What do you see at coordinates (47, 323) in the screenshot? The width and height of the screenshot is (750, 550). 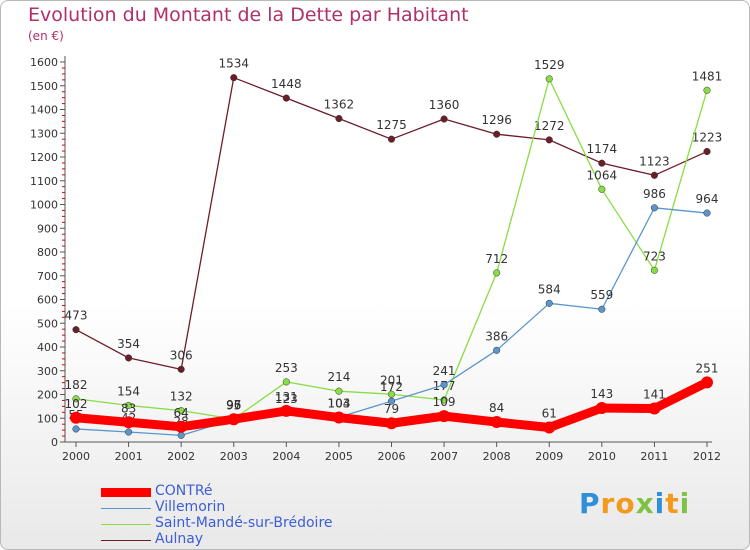 I see `y-tick-label: 500` at bounding box center [47, 323].